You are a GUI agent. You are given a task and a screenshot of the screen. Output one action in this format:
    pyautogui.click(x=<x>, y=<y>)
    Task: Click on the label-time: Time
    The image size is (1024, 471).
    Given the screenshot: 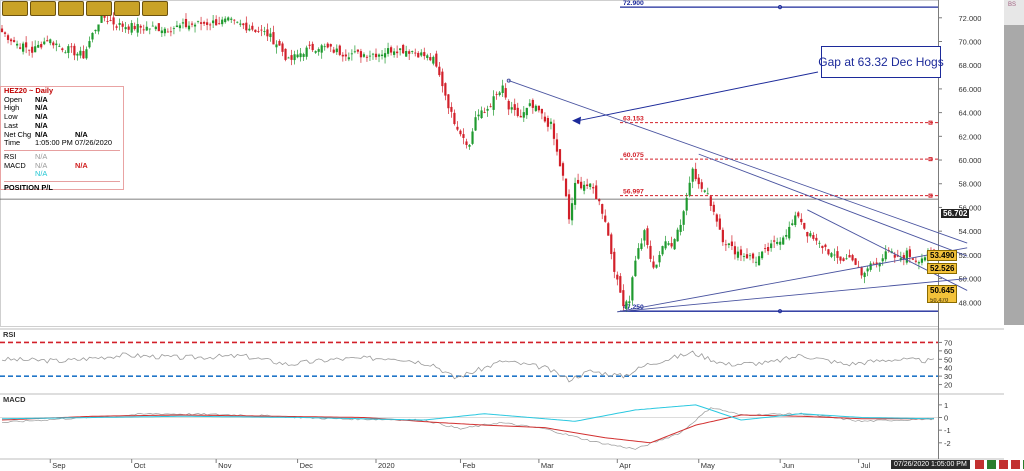 What is the action you would take?
    pyautogui.click(x=12, y=143)
    